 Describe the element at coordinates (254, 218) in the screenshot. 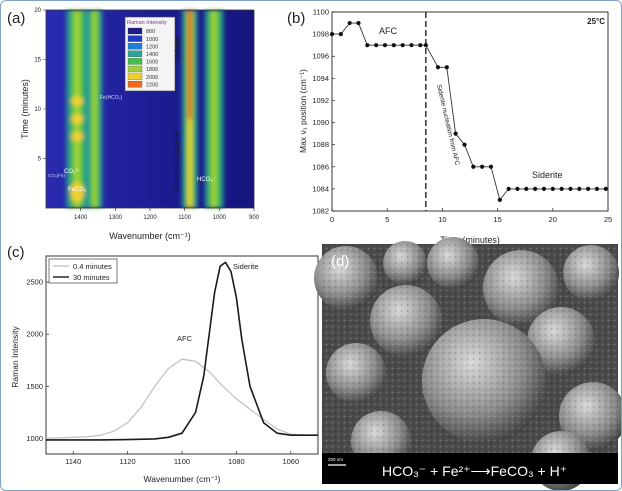

I see `heatmap-x-tick-label: 900` at that location.